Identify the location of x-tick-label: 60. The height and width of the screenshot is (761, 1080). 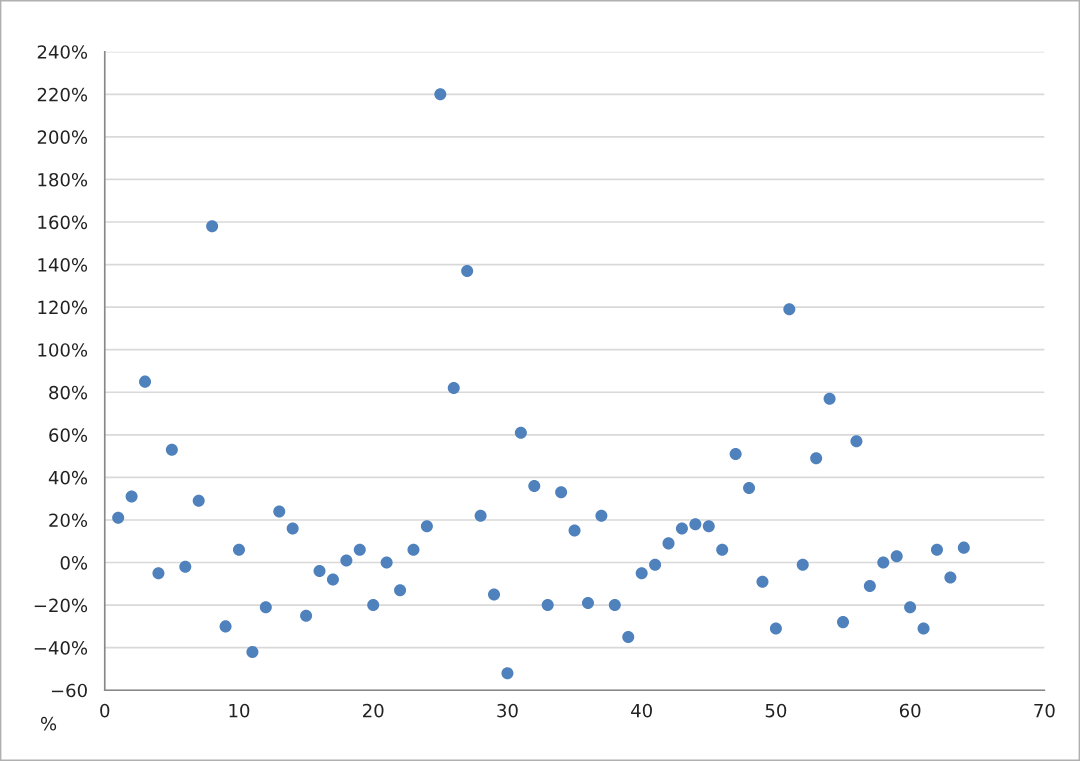
(910, 710).